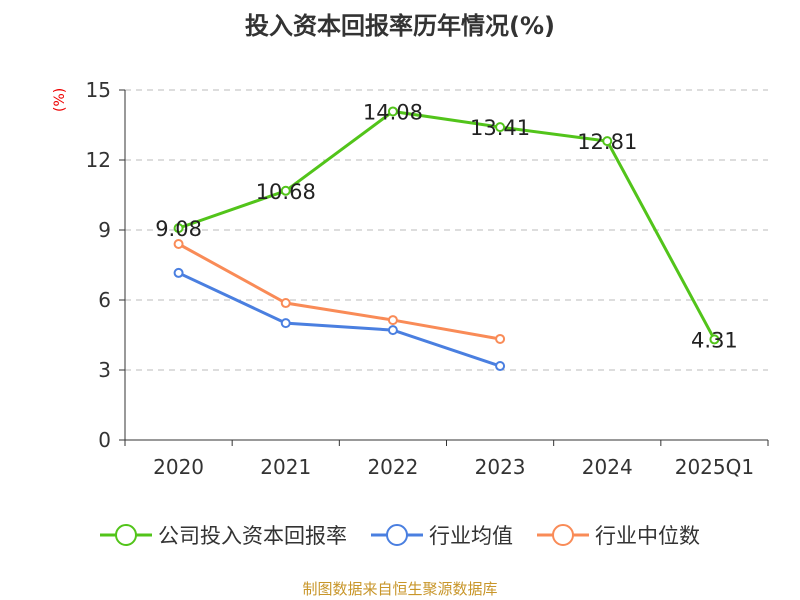 Image resolution: width=800 pixels, height=600 pixels. Describe the element at coordinates (252, 536) in the screenshot. I see `legend-label: 公司投入资本回报率` at that location.